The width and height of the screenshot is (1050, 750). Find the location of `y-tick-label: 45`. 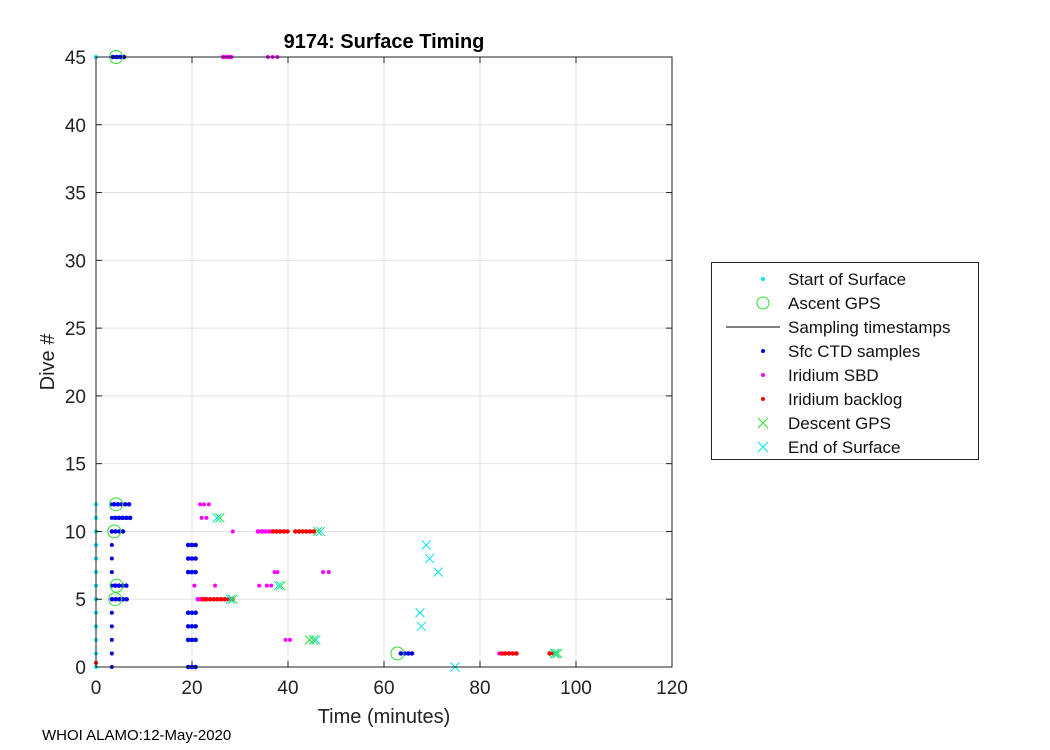

y-tick-label: 45 is located at coordinates (75, 58).